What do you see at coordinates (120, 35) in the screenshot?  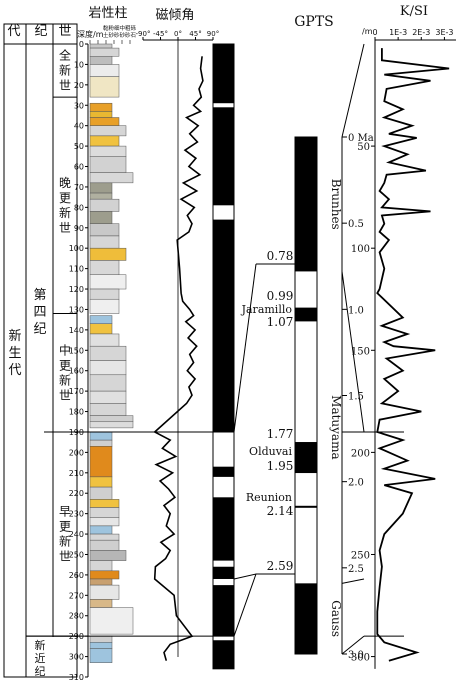 I see `header-grain-labels-2: 土砂砂砂砂石` at bounding box center [120, 35].